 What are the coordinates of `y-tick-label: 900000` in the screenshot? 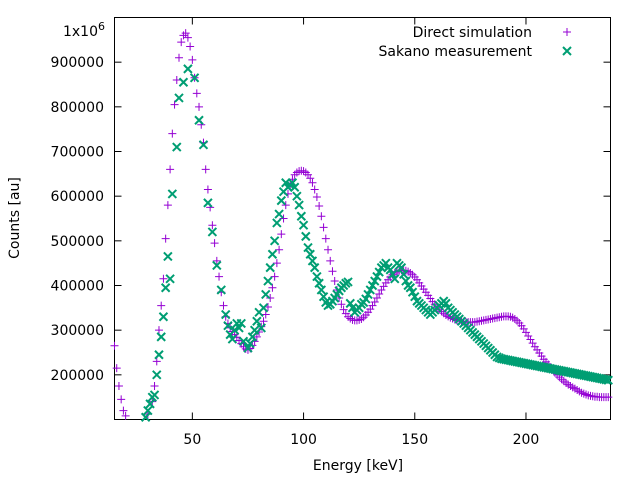 It's located at (77, 63).